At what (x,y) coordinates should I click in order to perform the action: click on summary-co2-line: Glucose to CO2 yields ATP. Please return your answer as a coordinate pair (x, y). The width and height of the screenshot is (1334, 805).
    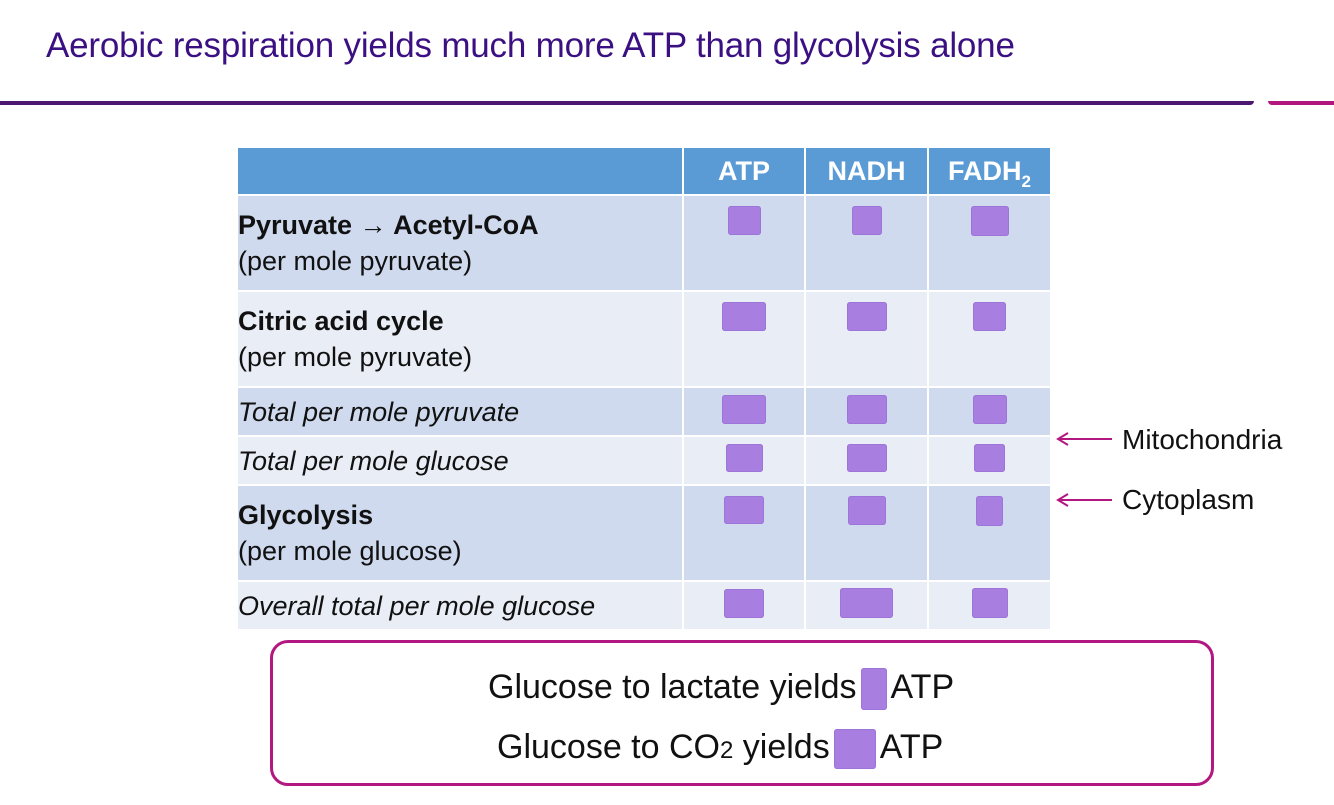
    Looking at the image, I should click on (720, 749).